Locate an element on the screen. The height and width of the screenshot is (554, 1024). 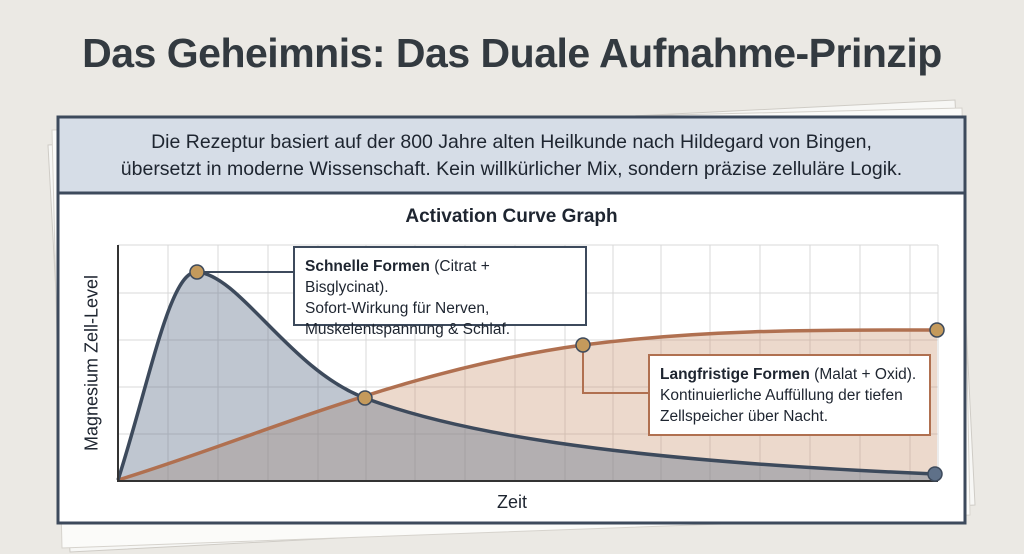
x-axis-label: Zeit is located at coordinates (512, 502).